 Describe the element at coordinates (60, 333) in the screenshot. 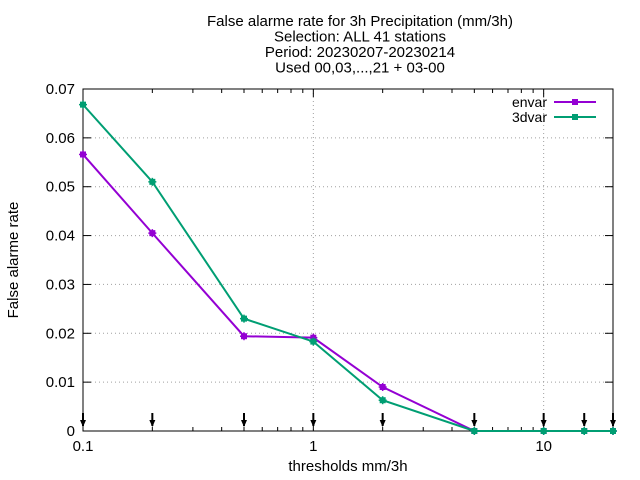

I see `y-tick-label: 0.02` at that location.